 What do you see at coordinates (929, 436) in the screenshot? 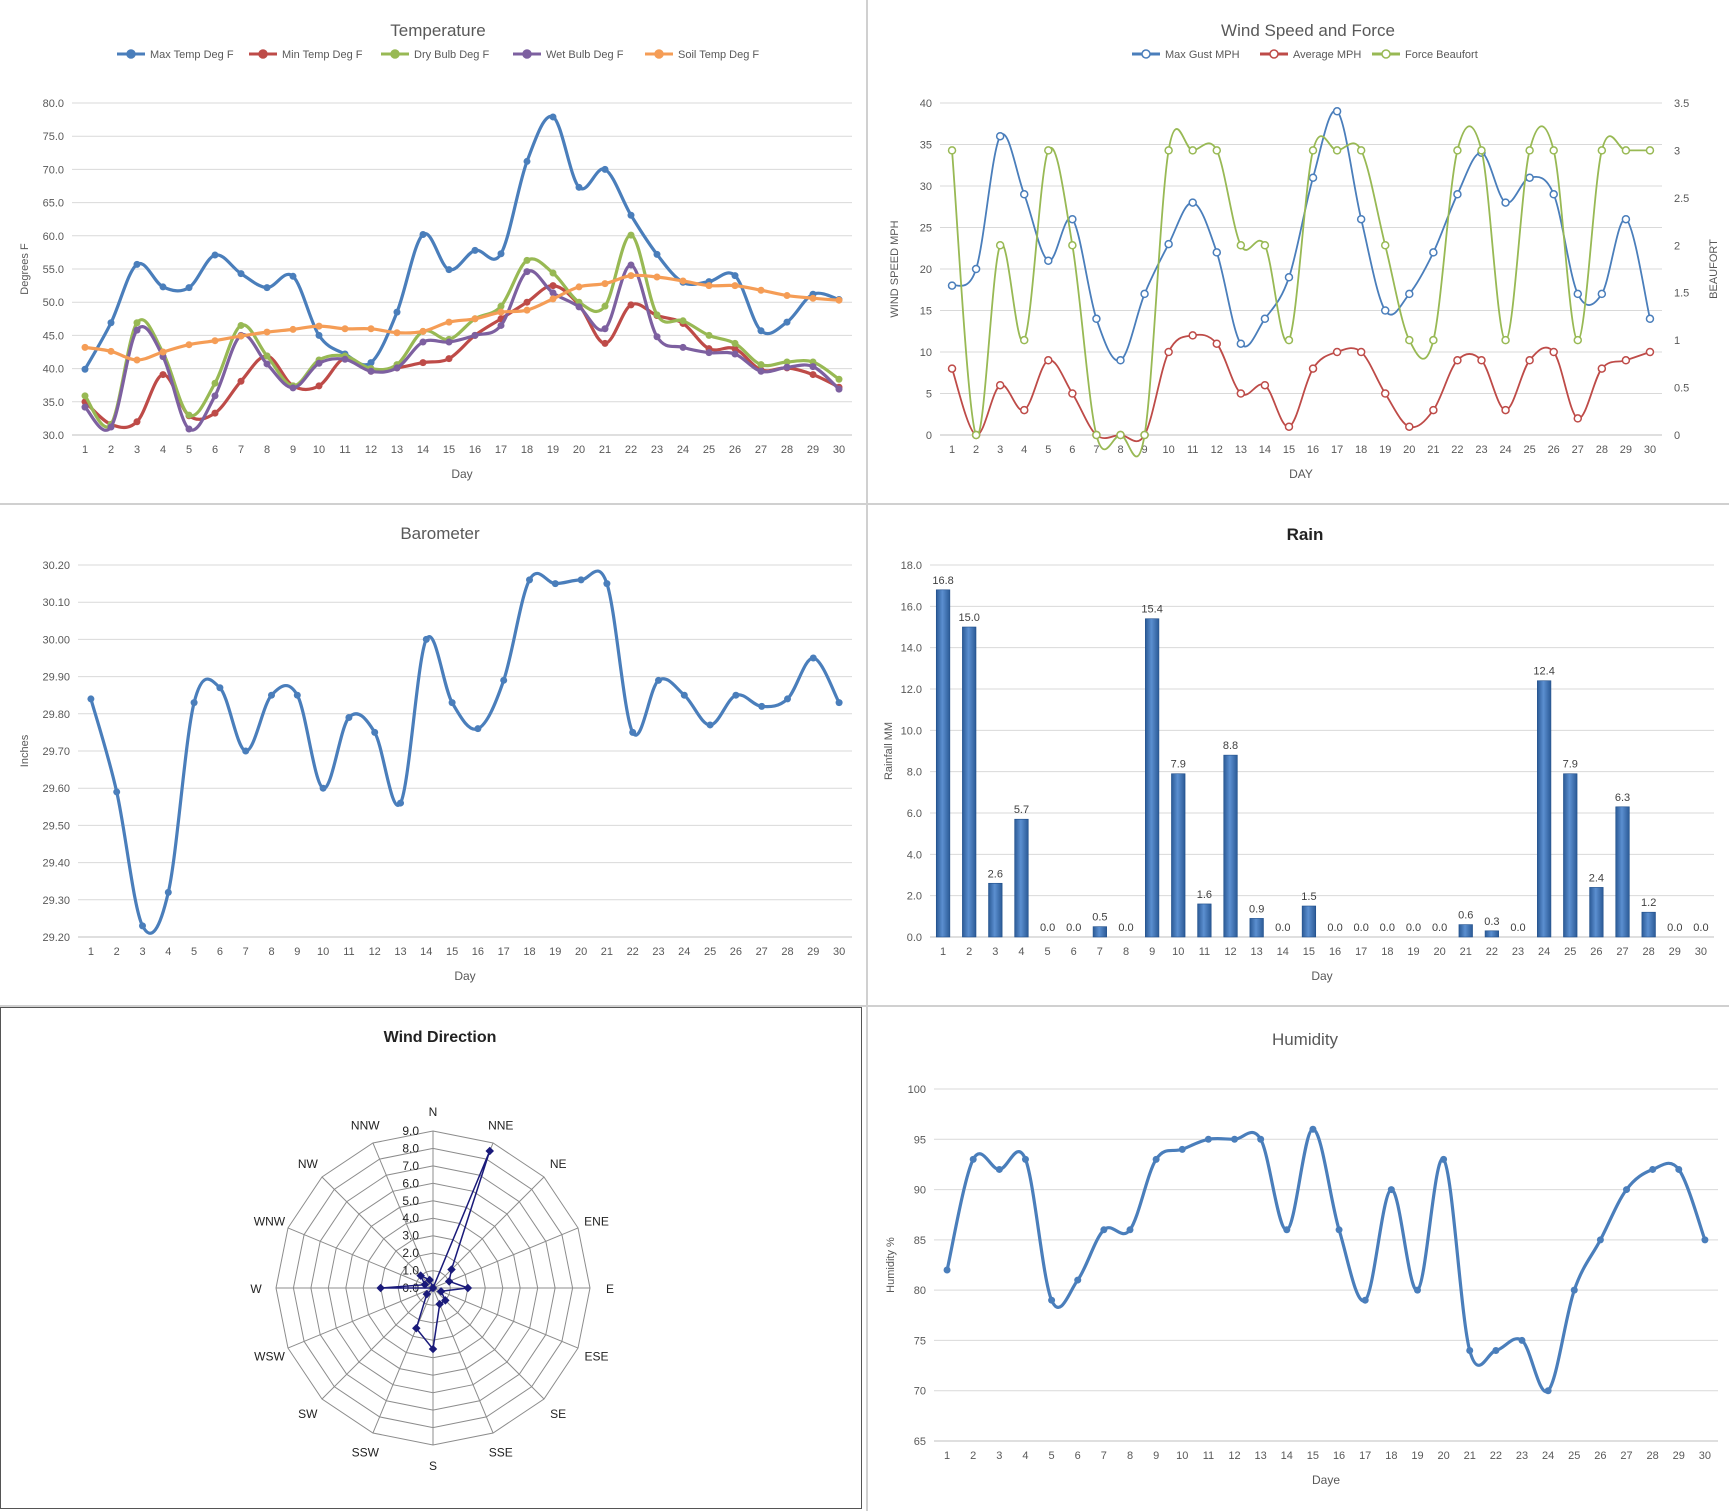
I see `y-tick-label: 0` at bounding box center [929, 436].